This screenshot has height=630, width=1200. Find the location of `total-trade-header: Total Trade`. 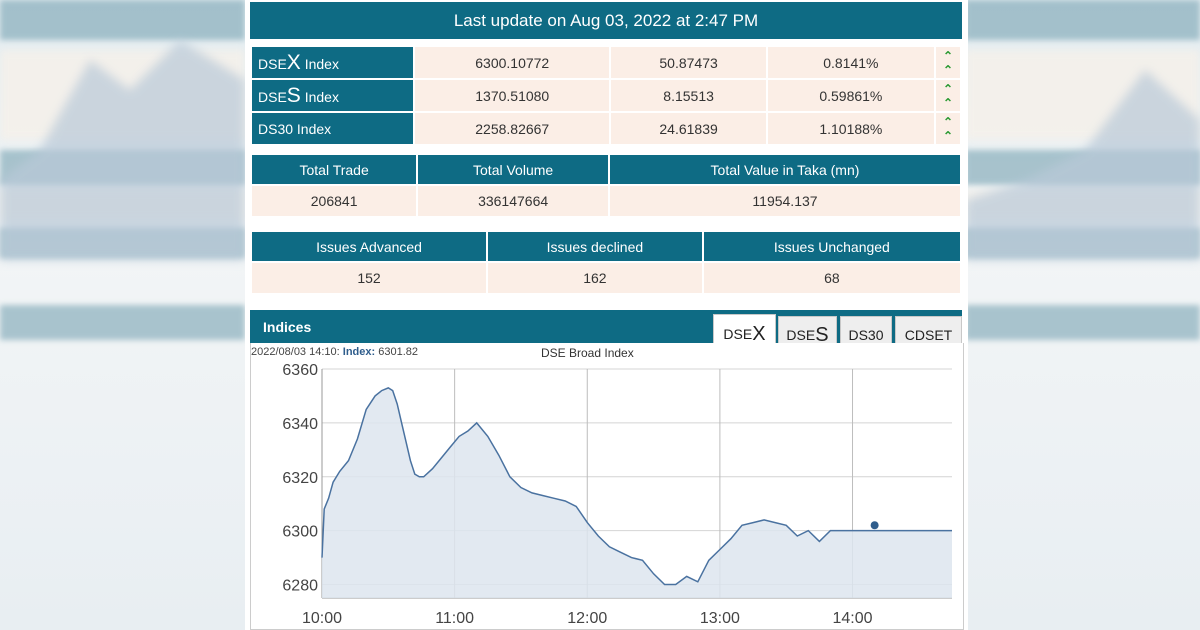

total-trade-header: Total Trade is located at coordinates (334, 169).